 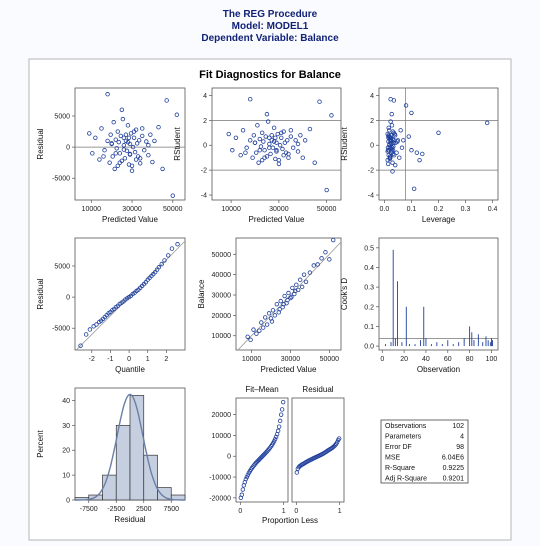 What do you see at coordinates (144, 509) in the screenshot?
I see `residual-histogram-x-tick-label: 2500` at bounding box center [144, 509].